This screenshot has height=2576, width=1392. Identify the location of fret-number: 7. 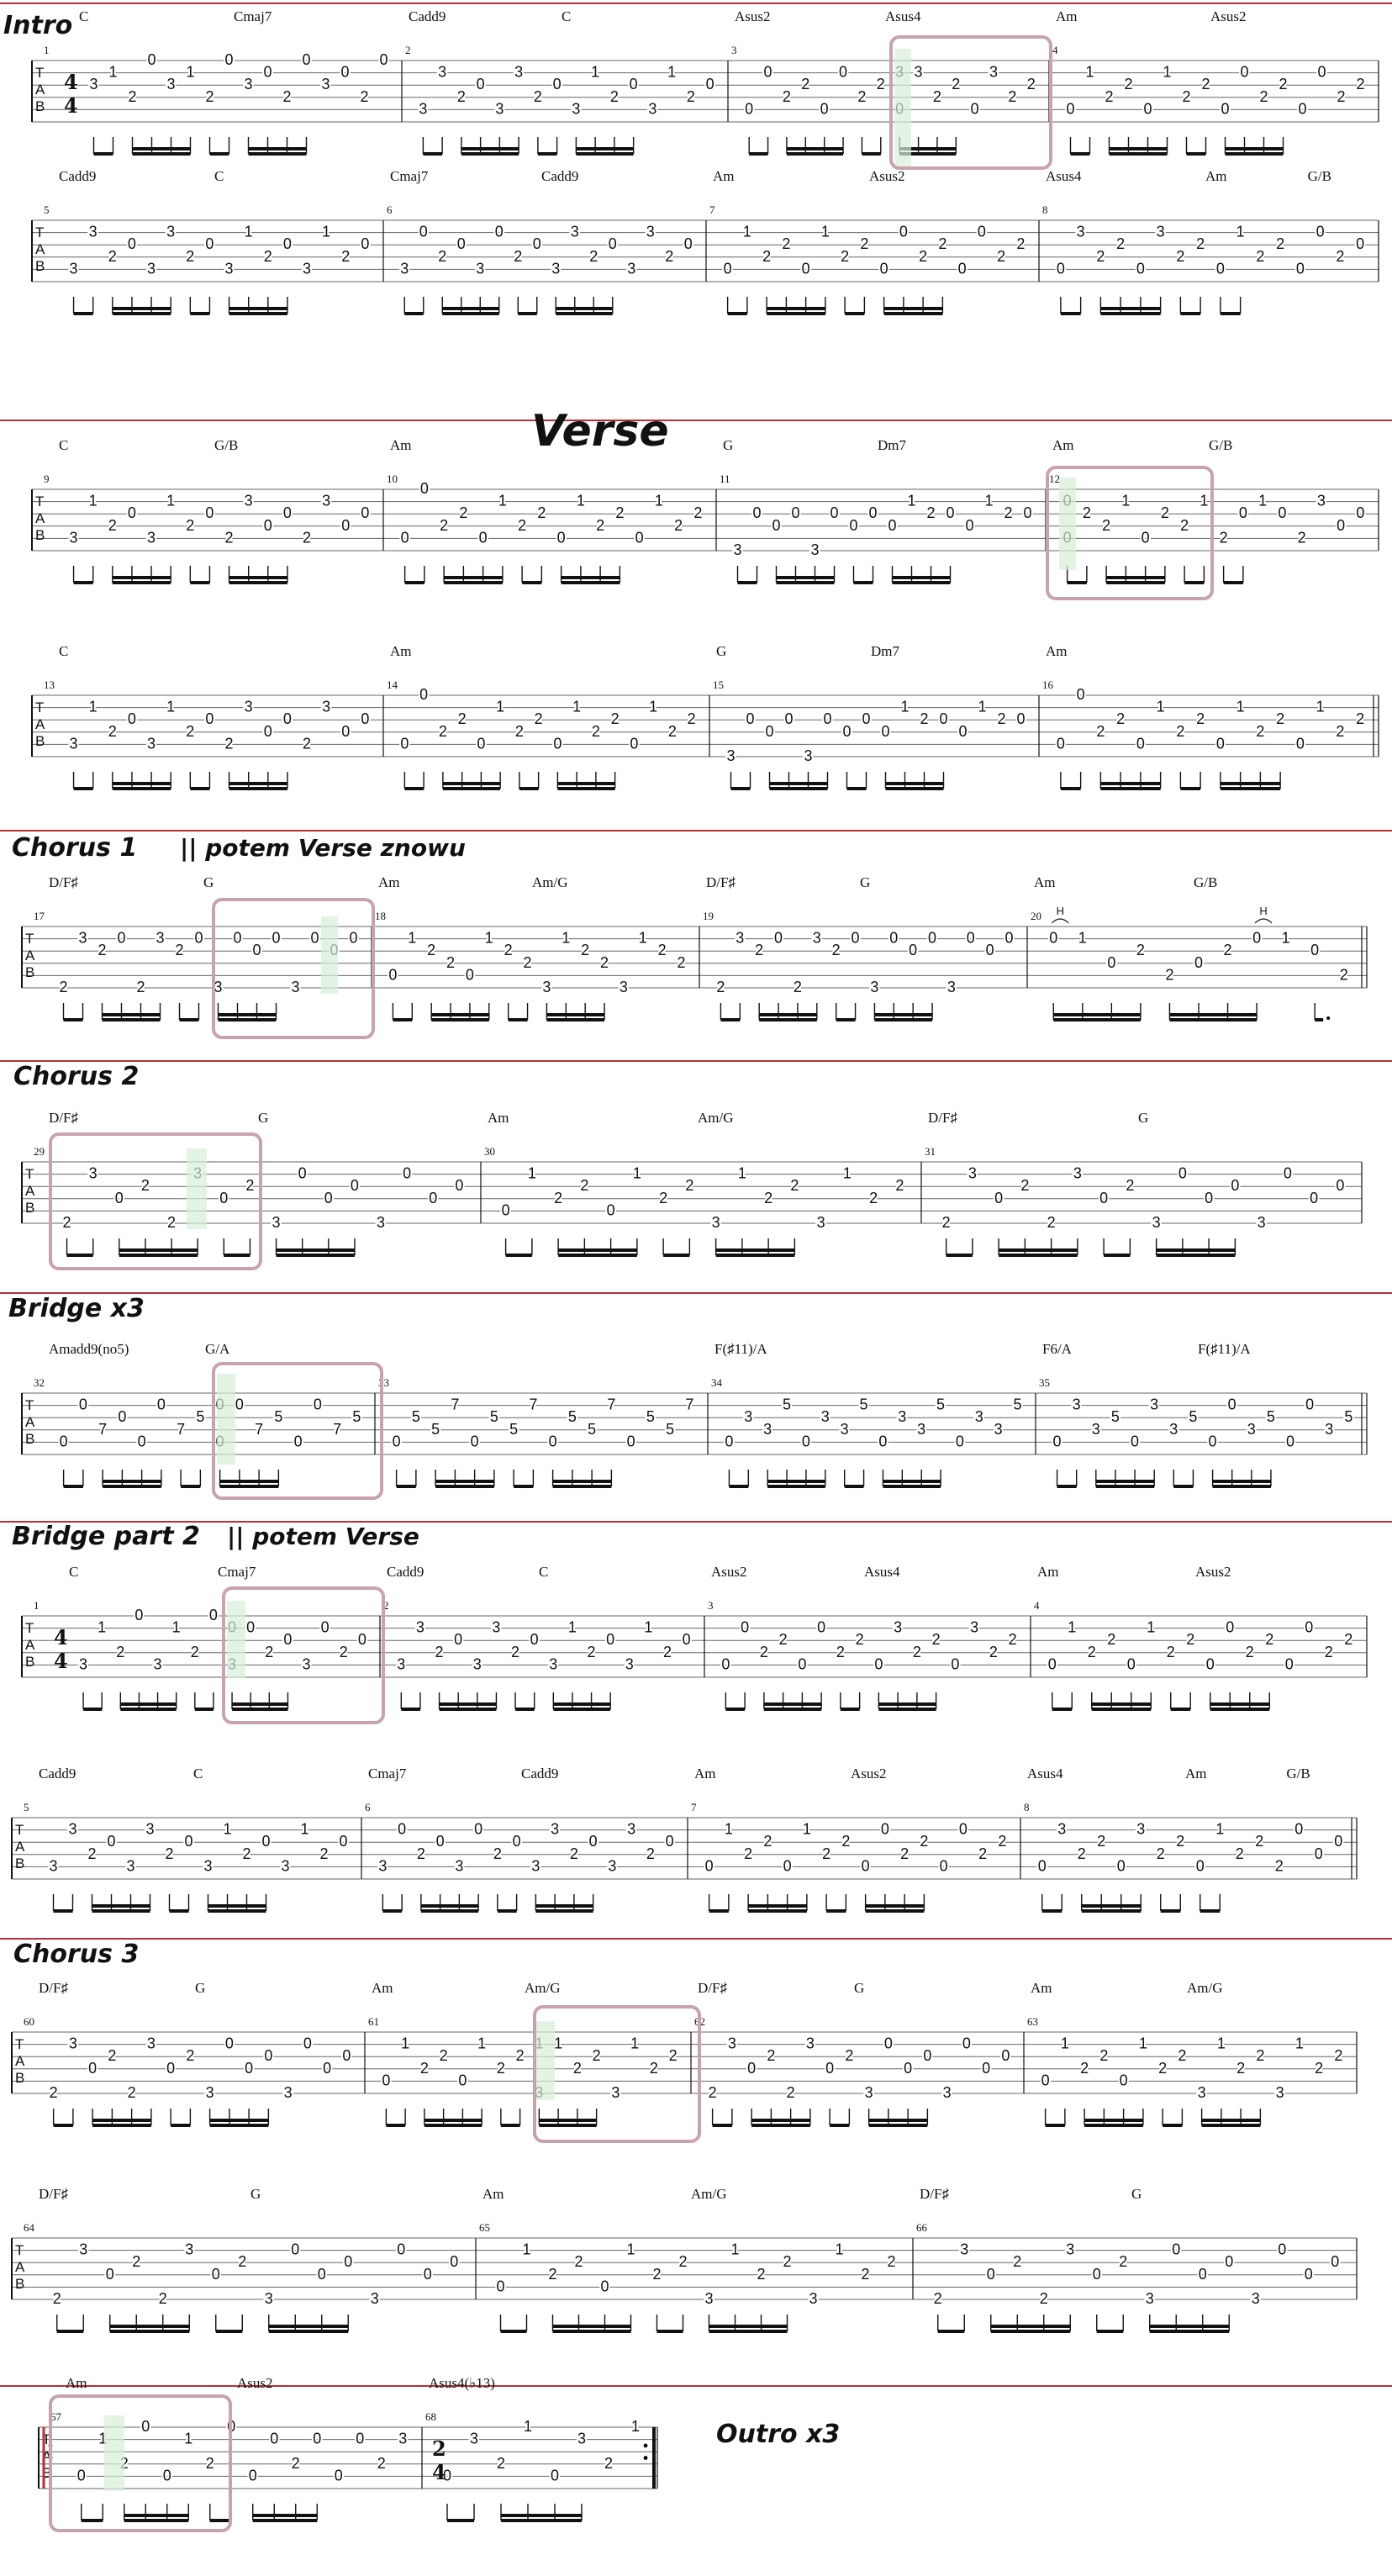
(102, 1429).